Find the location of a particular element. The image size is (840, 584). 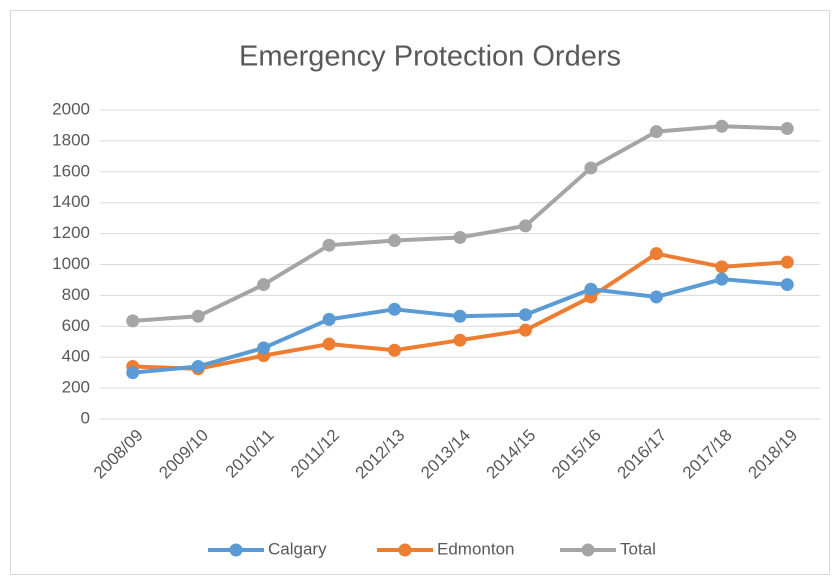

legend-label: Calgary is located at coordinates (297, 548).